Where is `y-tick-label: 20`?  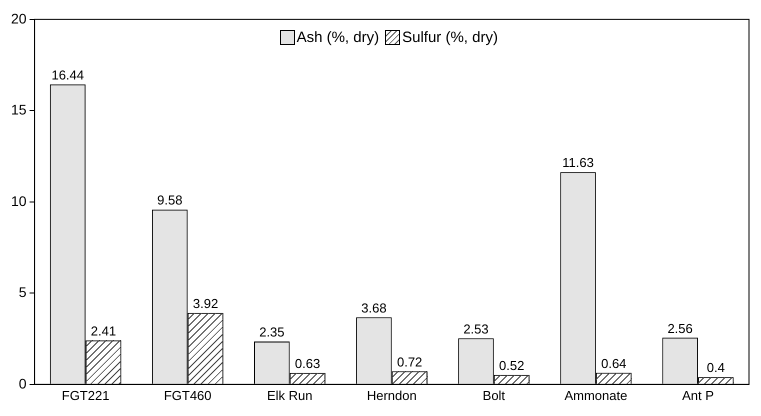
y-tick-label: 20 is located at coordinates (18, 18).